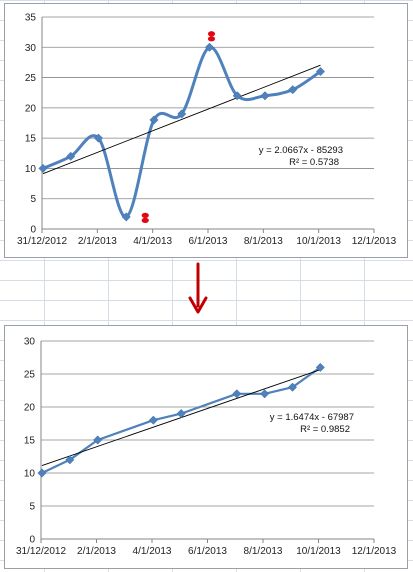 Image resolution: width=413 pixels, height=572 pixels. Describe the element at coordinates (312, 417) in the screenshot. I see `trendline-equation: y = 1.6474x - 67987` at that location.